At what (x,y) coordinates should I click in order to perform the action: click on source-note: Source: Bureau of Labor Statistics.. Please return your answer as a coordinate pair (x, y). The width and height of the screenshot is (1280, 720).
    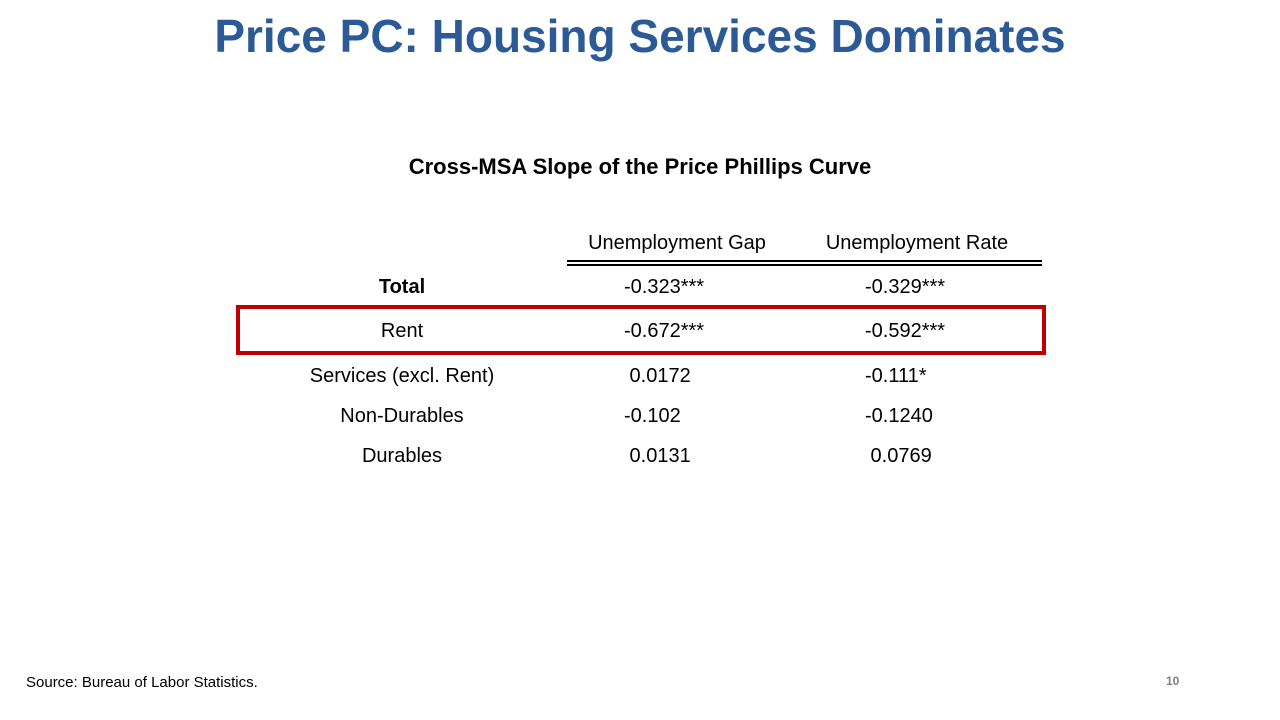
    Looking at the image, I should click on (142, 682).